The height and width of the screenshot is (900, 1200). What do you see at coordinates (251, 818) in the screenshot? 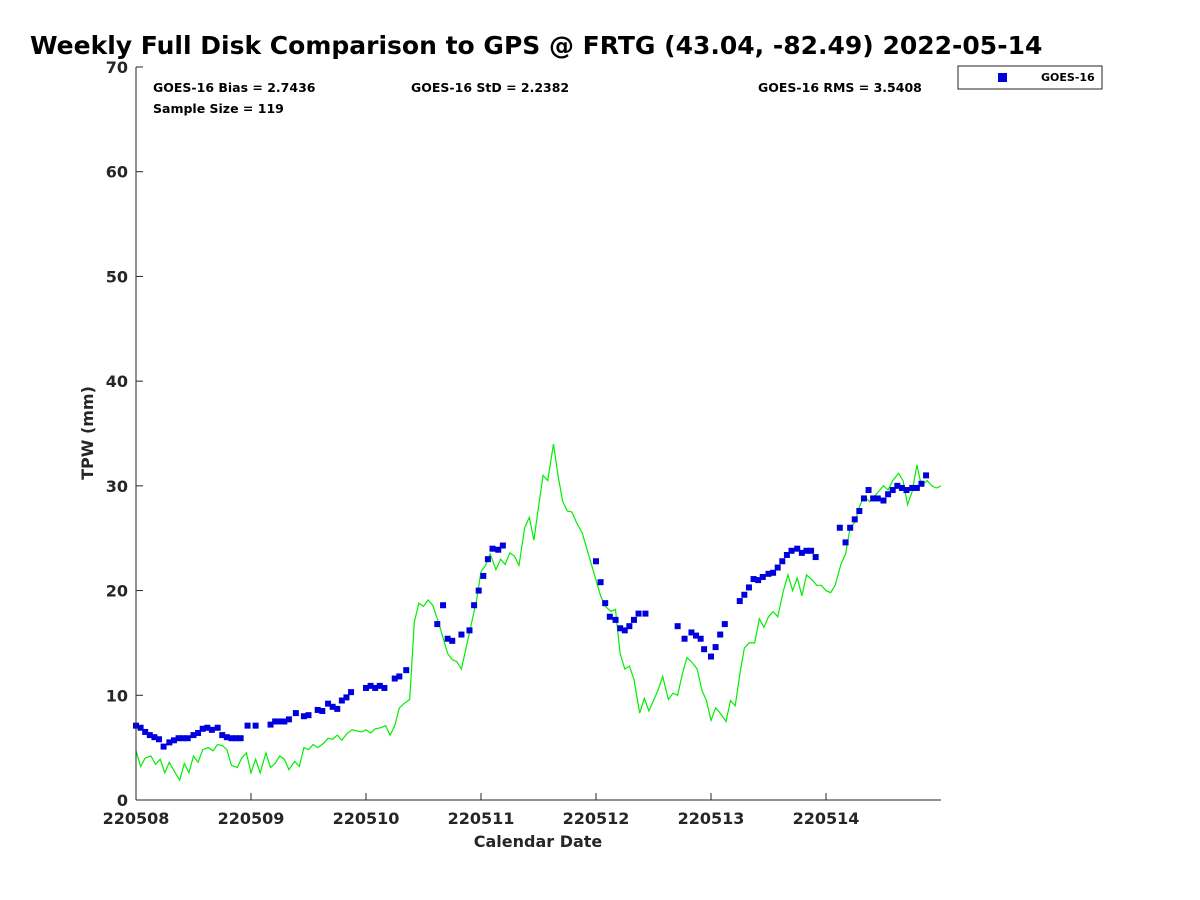
I see `x-tick-label: 220509` at bounding box center [251, 818].